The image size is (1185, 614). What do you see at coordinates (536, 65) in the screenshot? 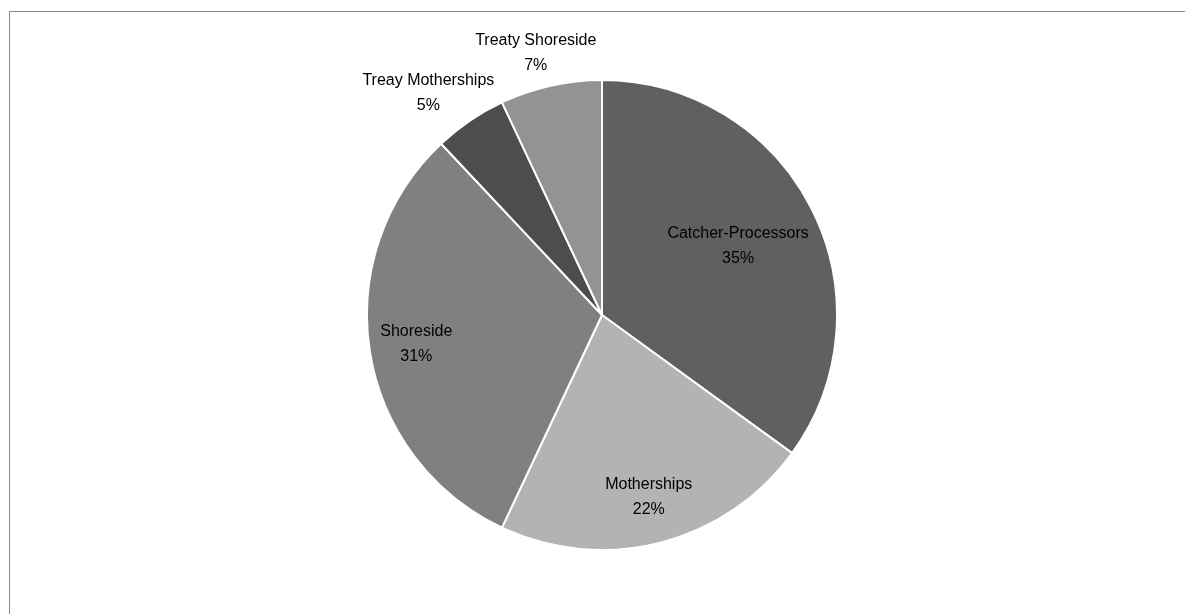
I see `data-label: 7%` at bounding box center [536, 65].